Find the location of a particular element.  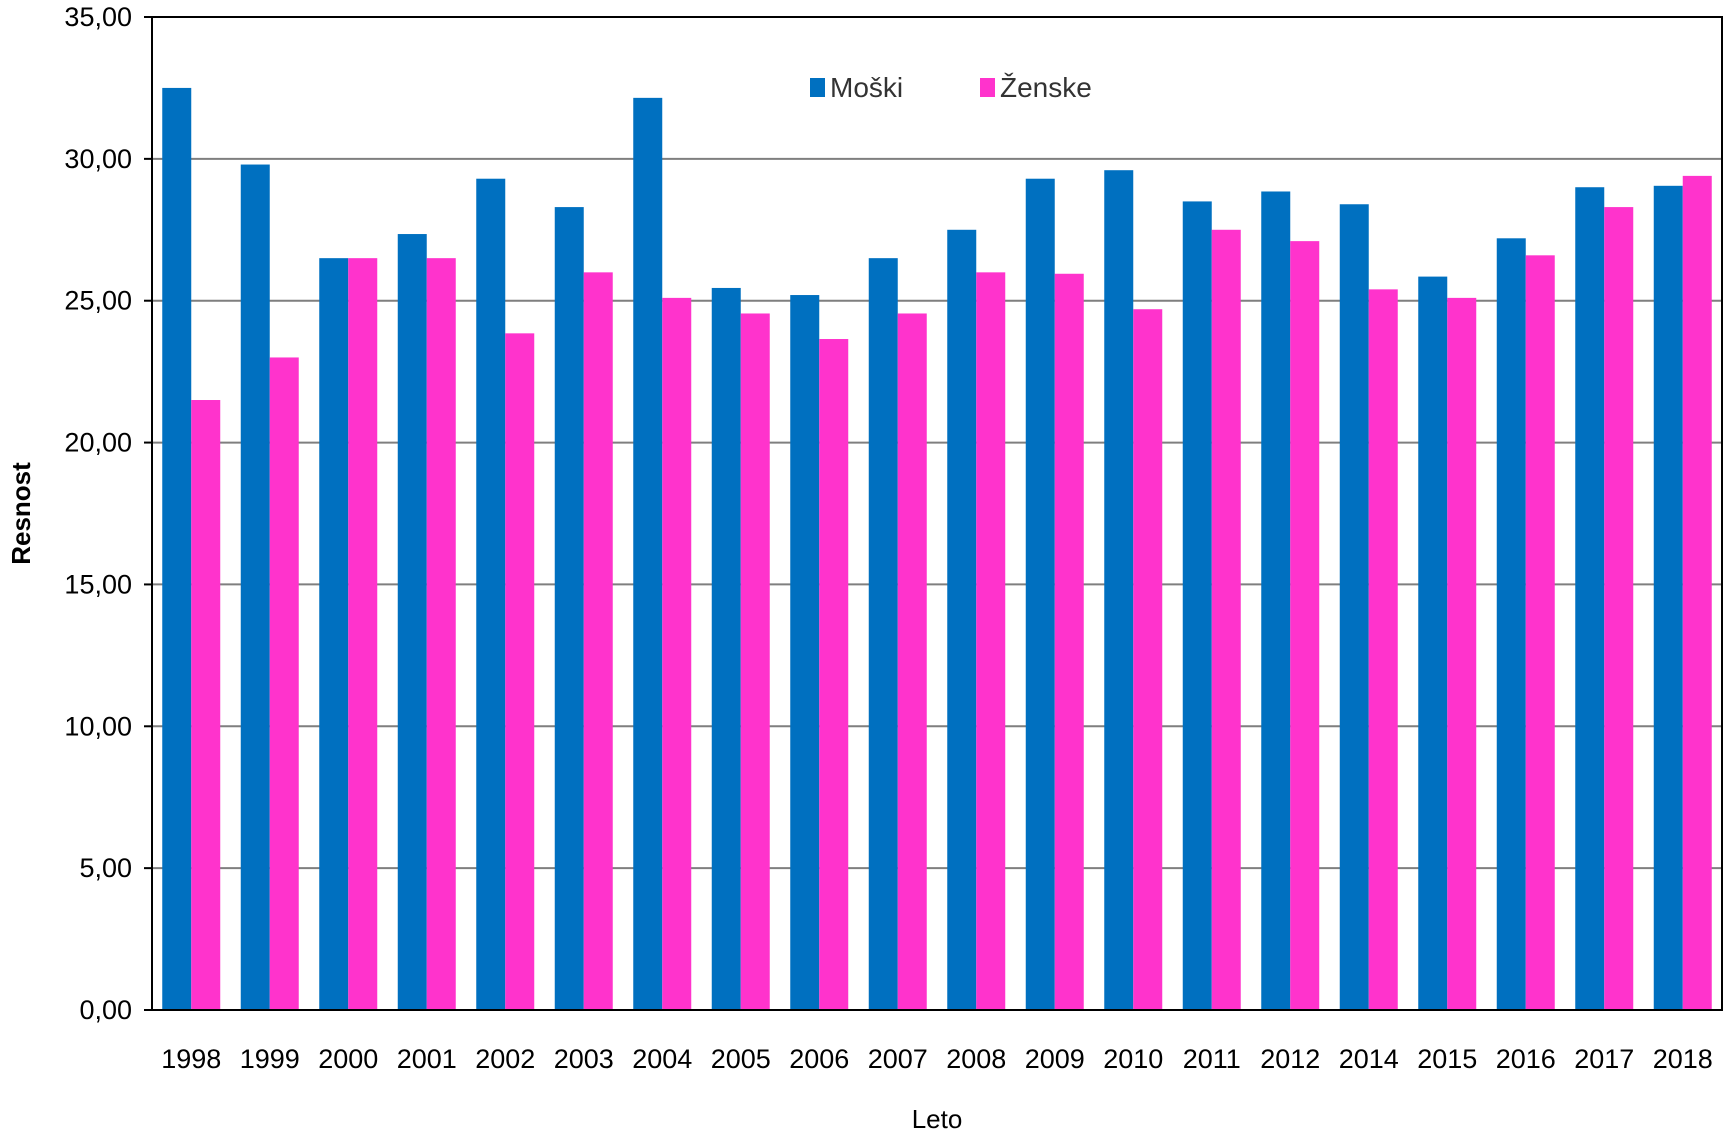

bar-moski-2001 is located at coordinates (412, 622).